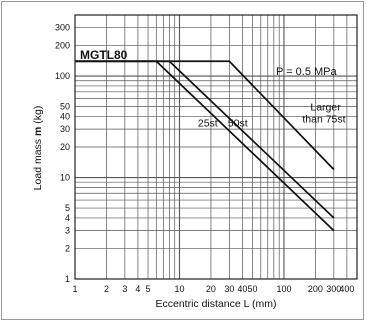 Image resolution: width=367 pixels, height=323 pixels. I want to click on x-tick-label: 400, so click(346, 289).